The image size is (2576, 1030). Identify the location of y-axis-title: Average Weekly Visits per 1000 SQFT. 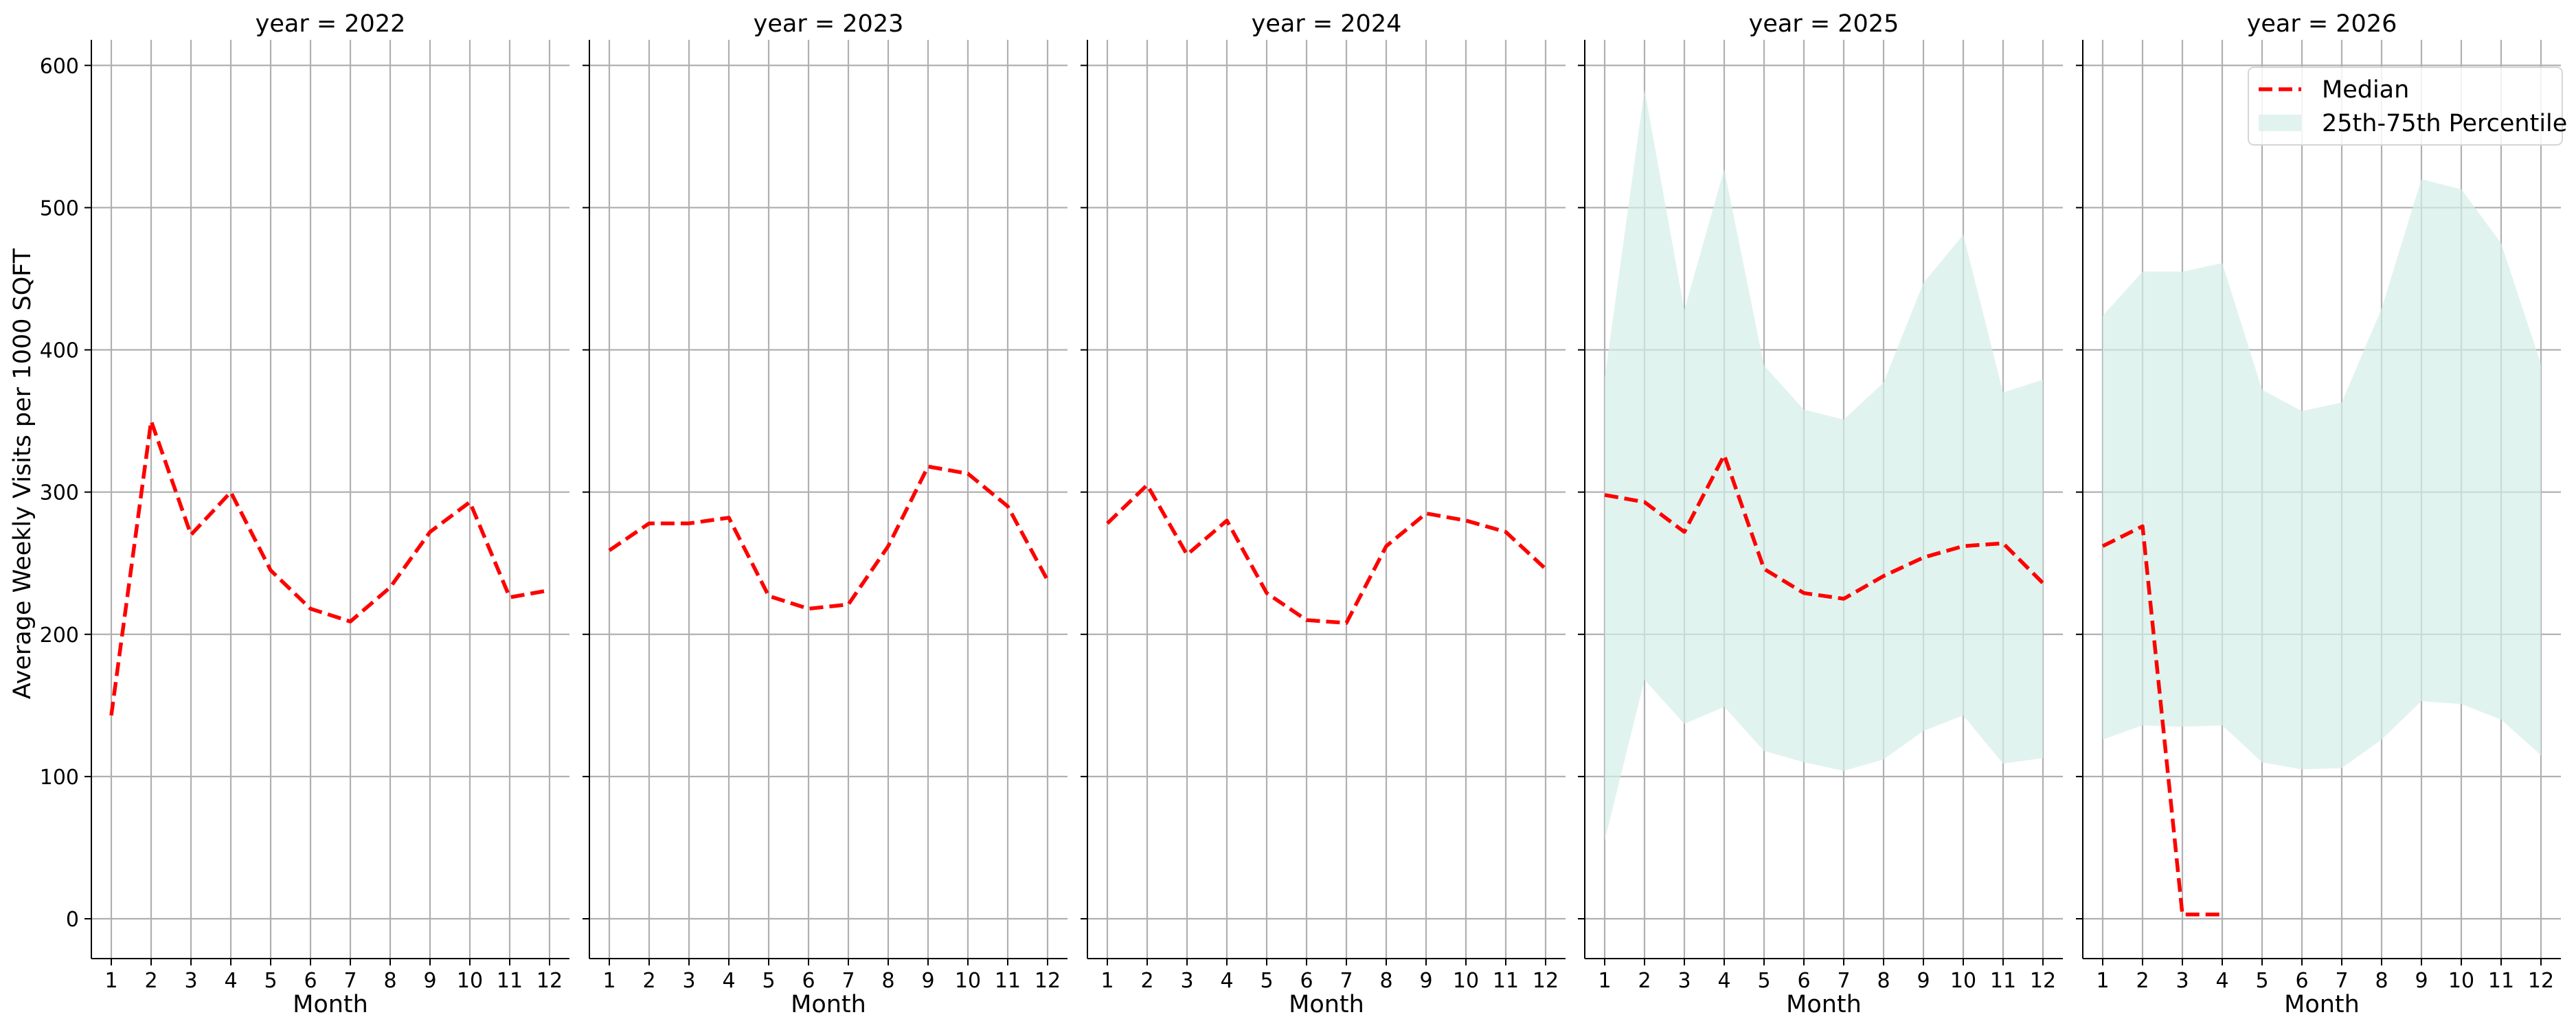
(22, 473).